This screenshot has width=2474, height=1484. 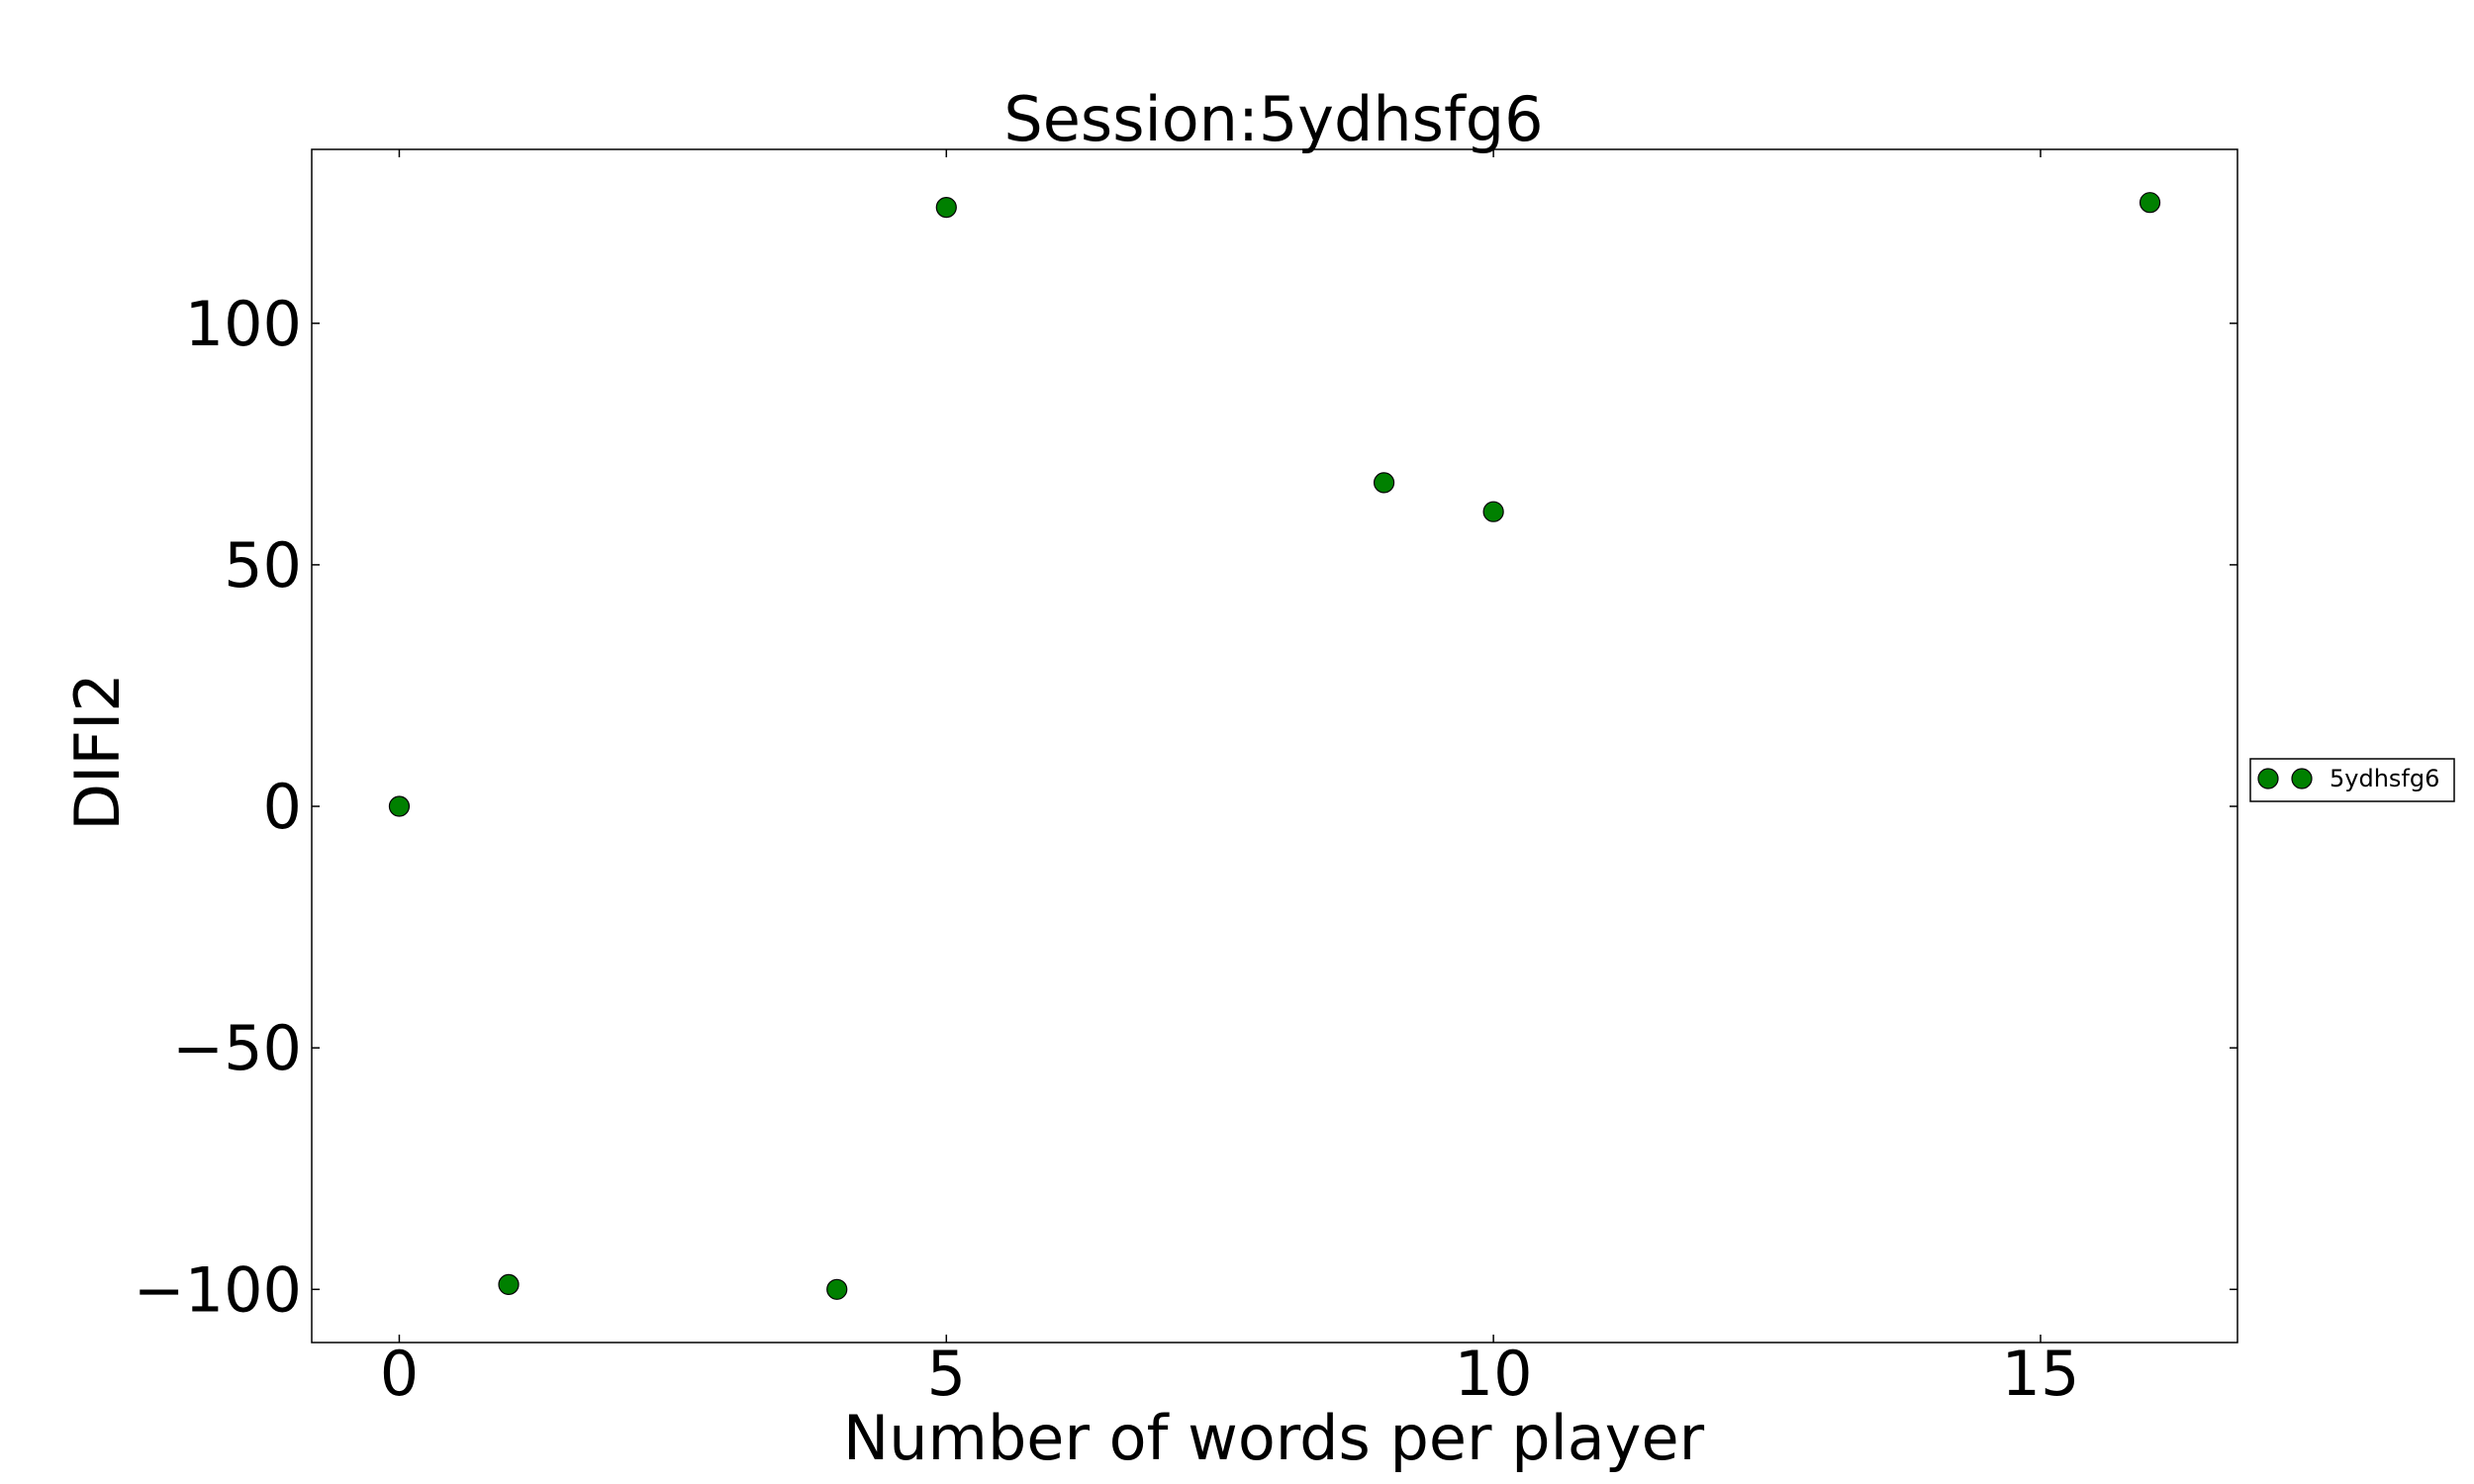 What do you see at coordinates (283, 807) in the screenshot?
I see `y-tick-label: 0` at bounding box center [283, 807].